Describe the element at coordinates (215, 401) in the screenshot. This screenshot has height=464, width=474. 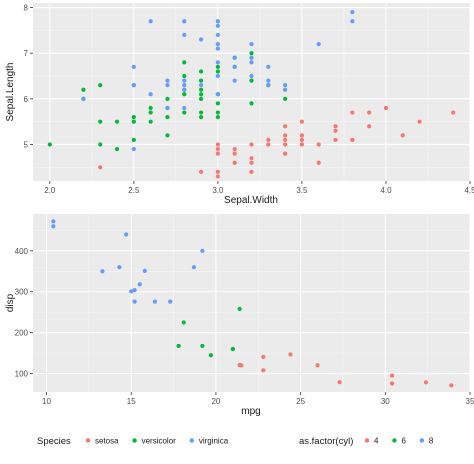
I see `x-tick-label: 20` at that location.